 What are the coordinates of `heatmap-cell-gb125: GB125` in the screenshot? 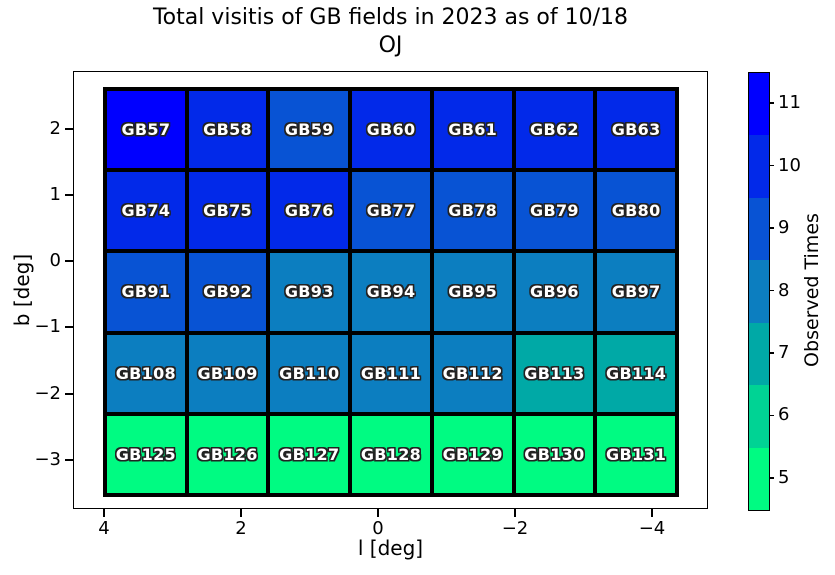 It's located at (146, 454).